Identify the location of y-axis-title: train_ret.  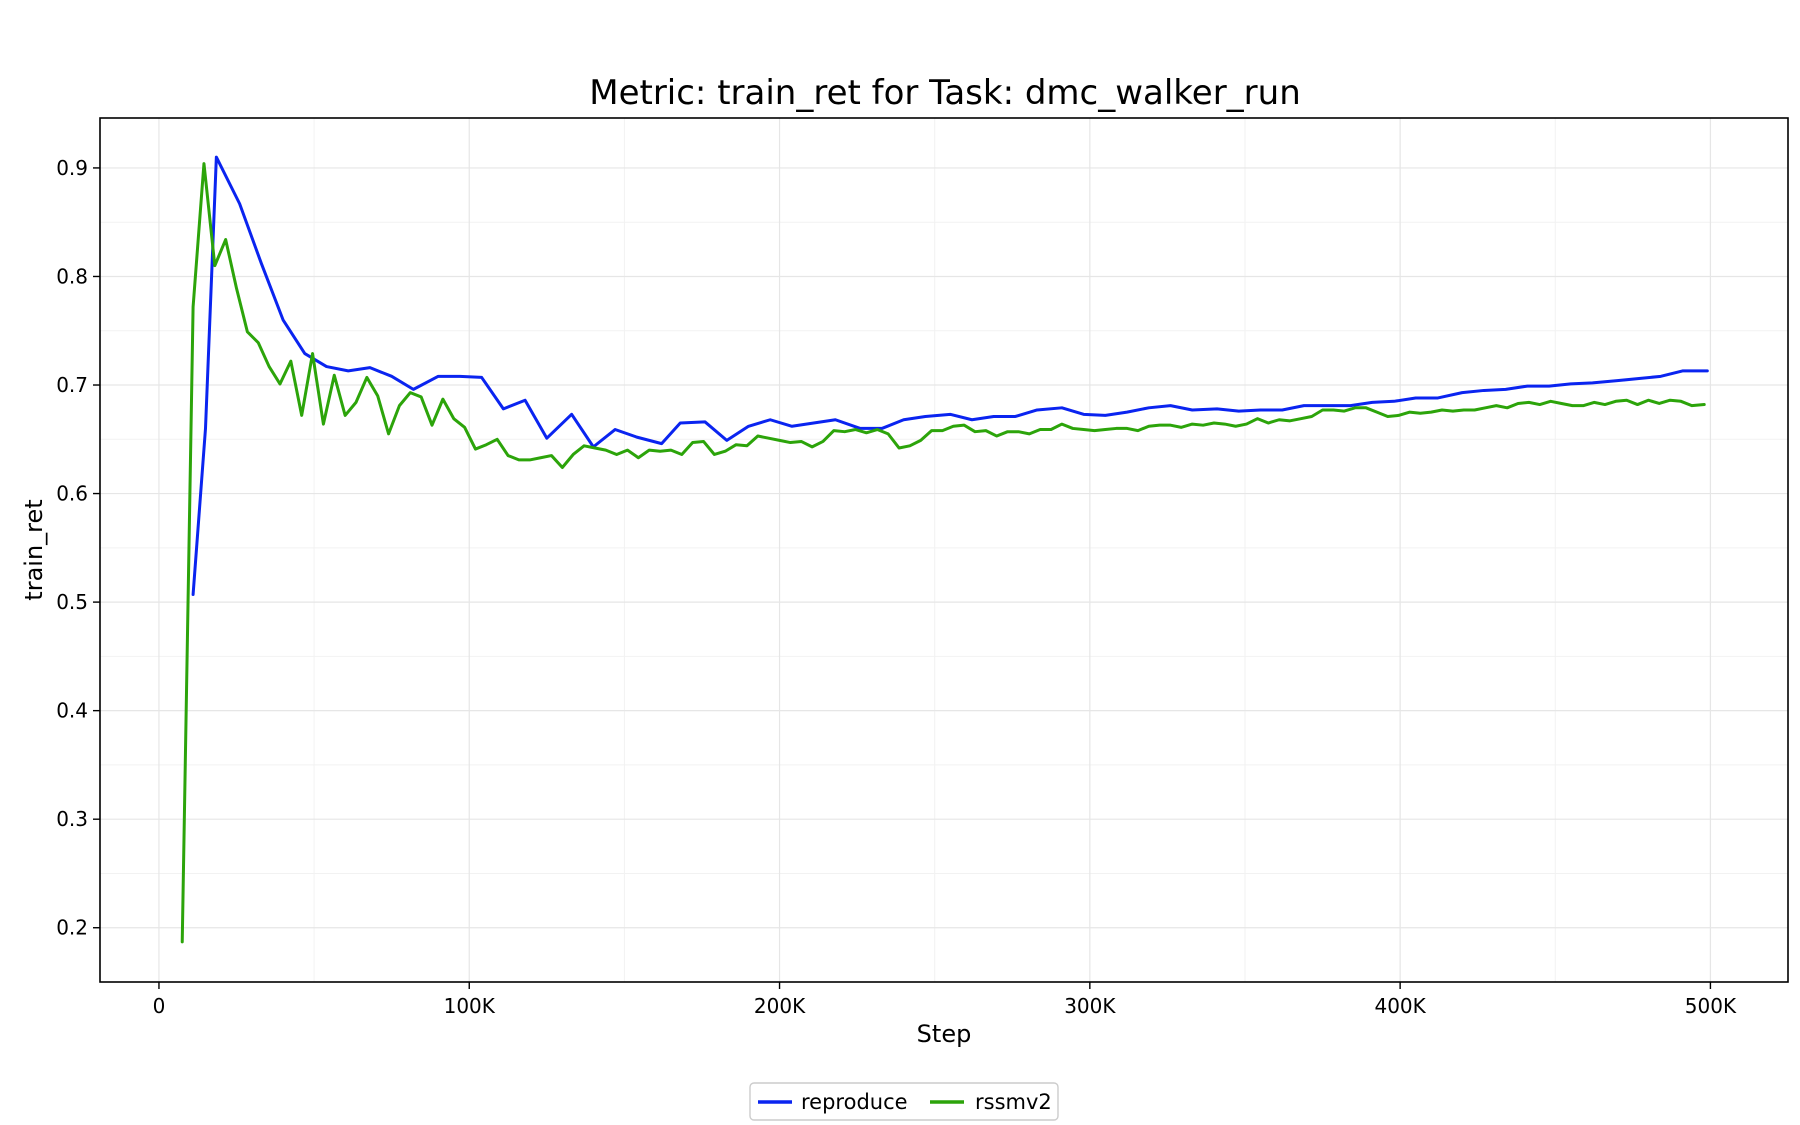
(34, 549).